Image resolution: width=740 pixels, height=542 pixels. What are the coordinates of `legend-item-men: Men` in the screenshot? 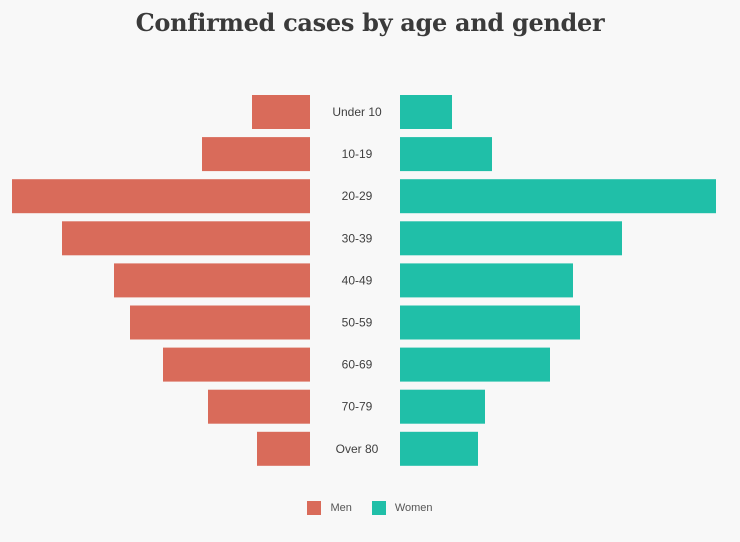 It's located at (329, 508).